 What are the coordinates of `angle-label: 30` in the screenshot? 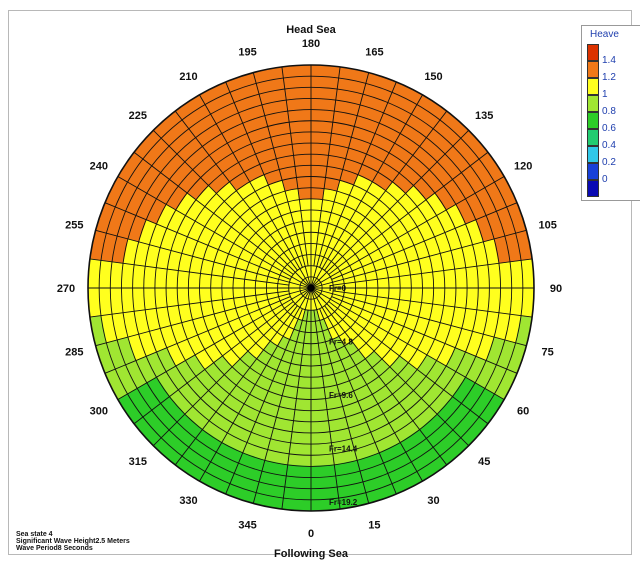 It's located at (433, 501).